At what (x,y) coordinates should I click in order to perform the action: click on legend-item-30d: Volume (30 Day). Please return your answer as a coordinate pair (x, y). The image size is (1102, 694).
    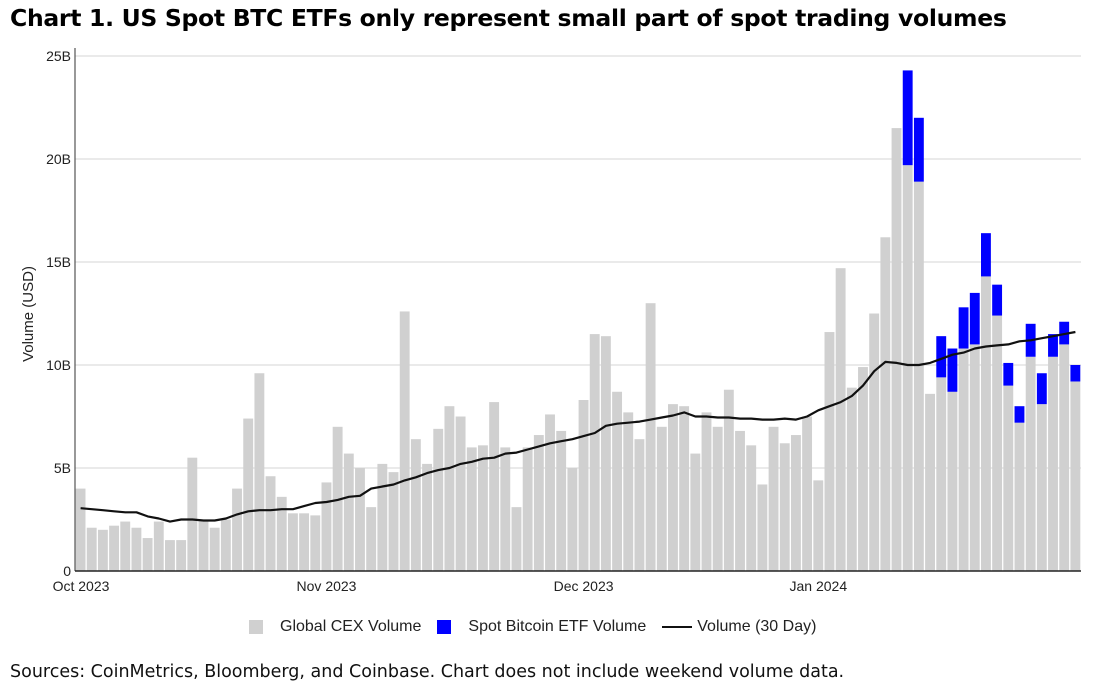
    Looking at the image, I should click on (739, 627).